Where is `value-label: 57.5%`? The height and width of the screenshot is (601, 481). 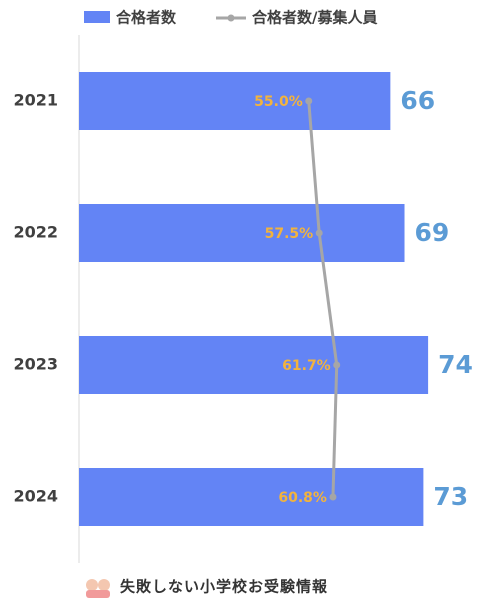 value-label: 57.5% is located at coordinates (289, 234).